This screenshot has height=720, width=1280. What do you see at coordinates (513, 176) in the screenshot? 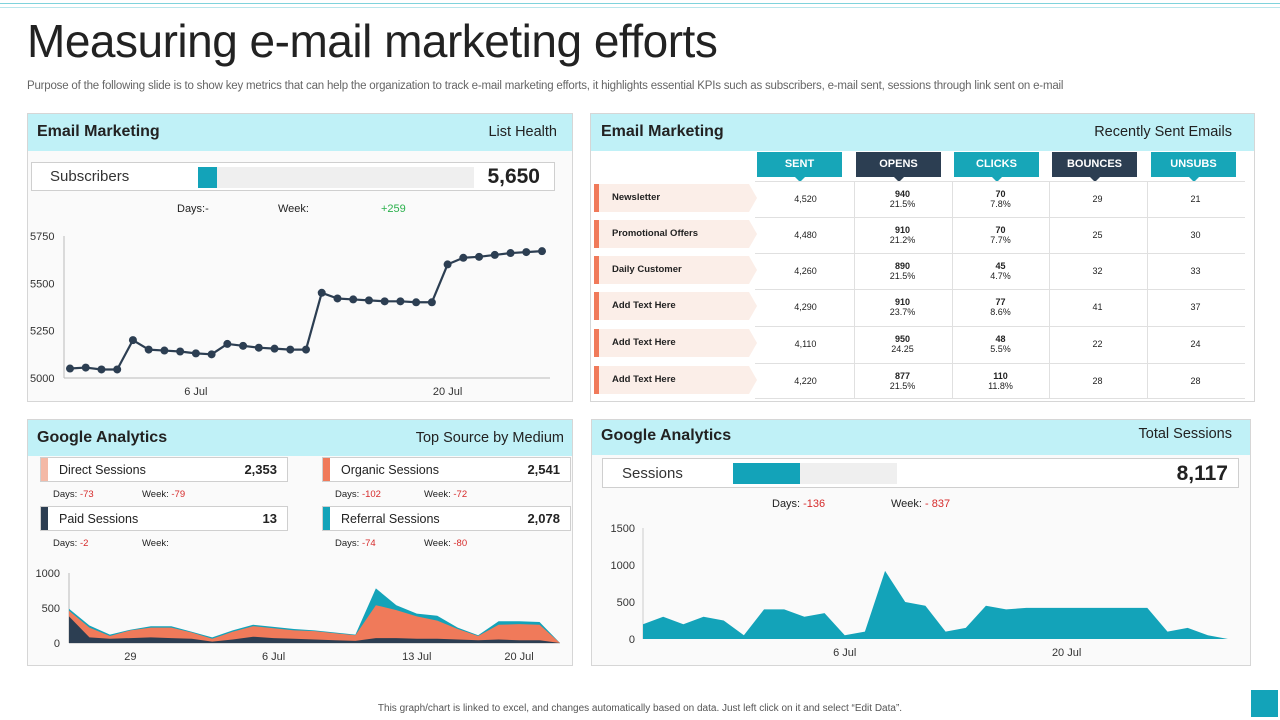
I see `subscribers-value: 5,650` at bounding box center [513, 176].